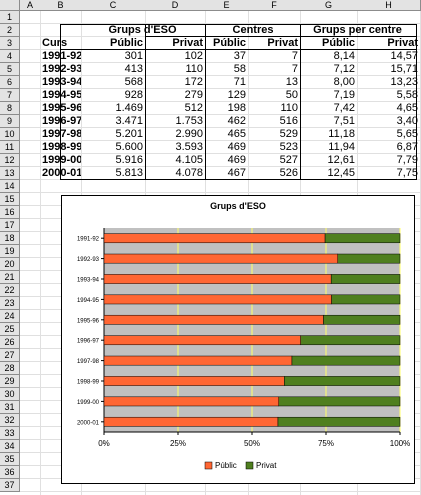 The height and width of the screenshot is (495, 421). What do you see at coordinates (253, 30) in the screenshot?
I see `group-header-centres: Centres` at bounding box center [253, 30].